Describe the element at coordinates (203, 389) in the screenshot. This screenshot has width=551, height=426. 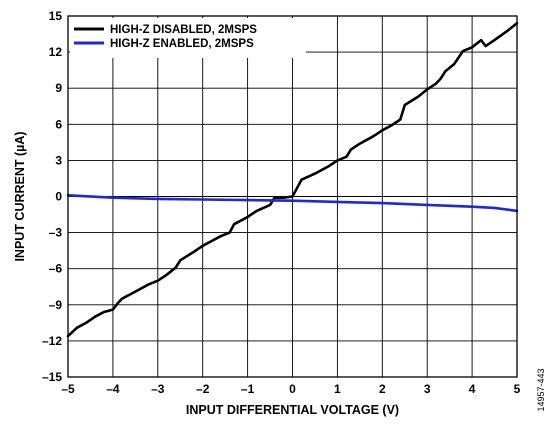
I see `x-tick-label: –2` at that location.